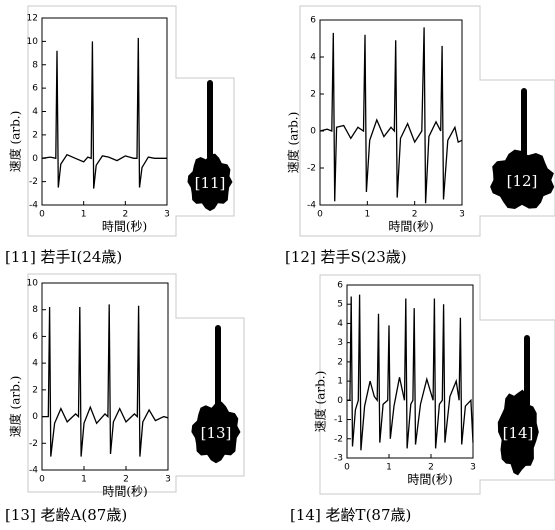 The width and height of the screenshot is (555, 530). Describe the element at coordinates (340, 382) in the screenshot. I see `y-tick-label: 1` at that location.